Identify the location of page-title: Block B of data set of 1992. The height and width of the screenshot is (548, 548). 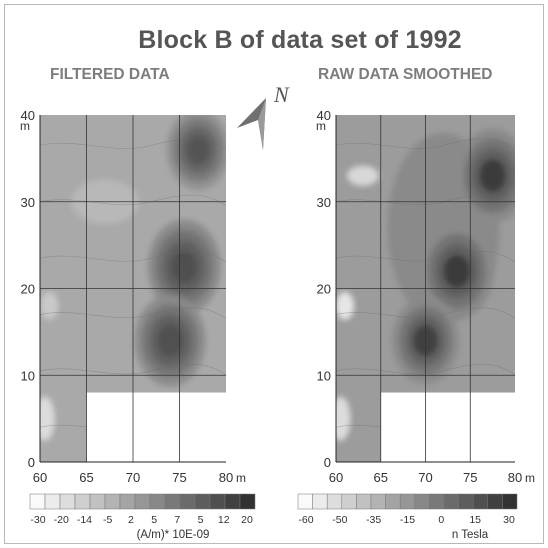
(300, 40).